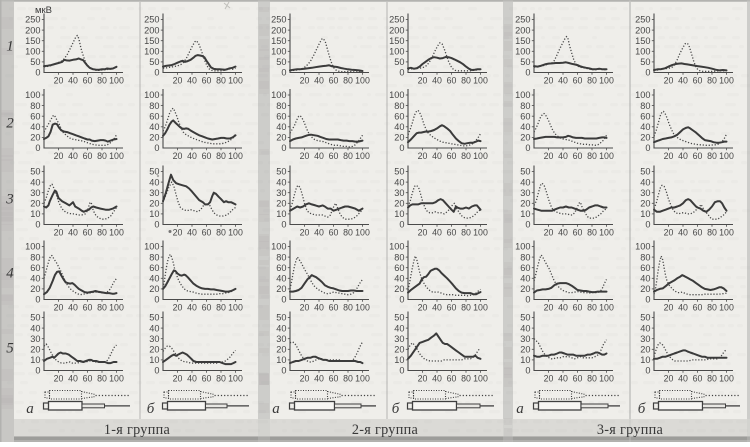 The height and width of the screenshot is (447, 750). I want to click on svg-text: 250, so click(278, 20).